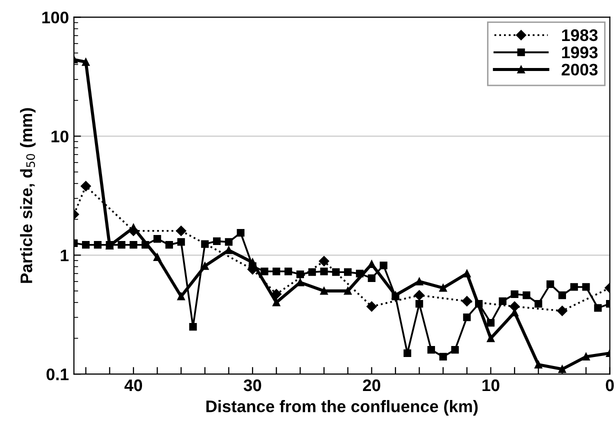 This screenshot has height=430, width=616. What do you see at coordinates (580, 70) in the screenshot?
I see `legend-label: 2003` at bounding box center [580, 70].